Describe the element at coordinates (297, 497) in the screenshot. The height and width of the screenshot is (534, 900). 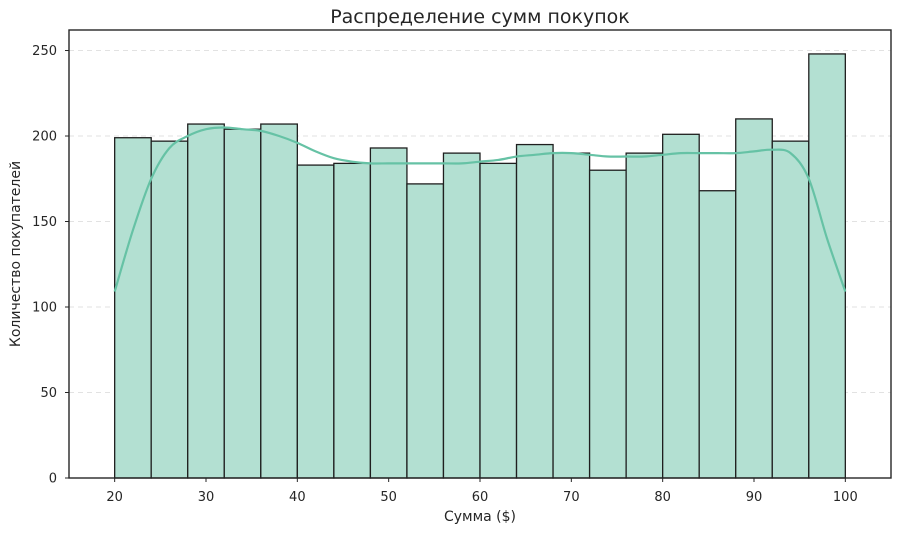
I see `x-tick-label-40: 40` at that location.